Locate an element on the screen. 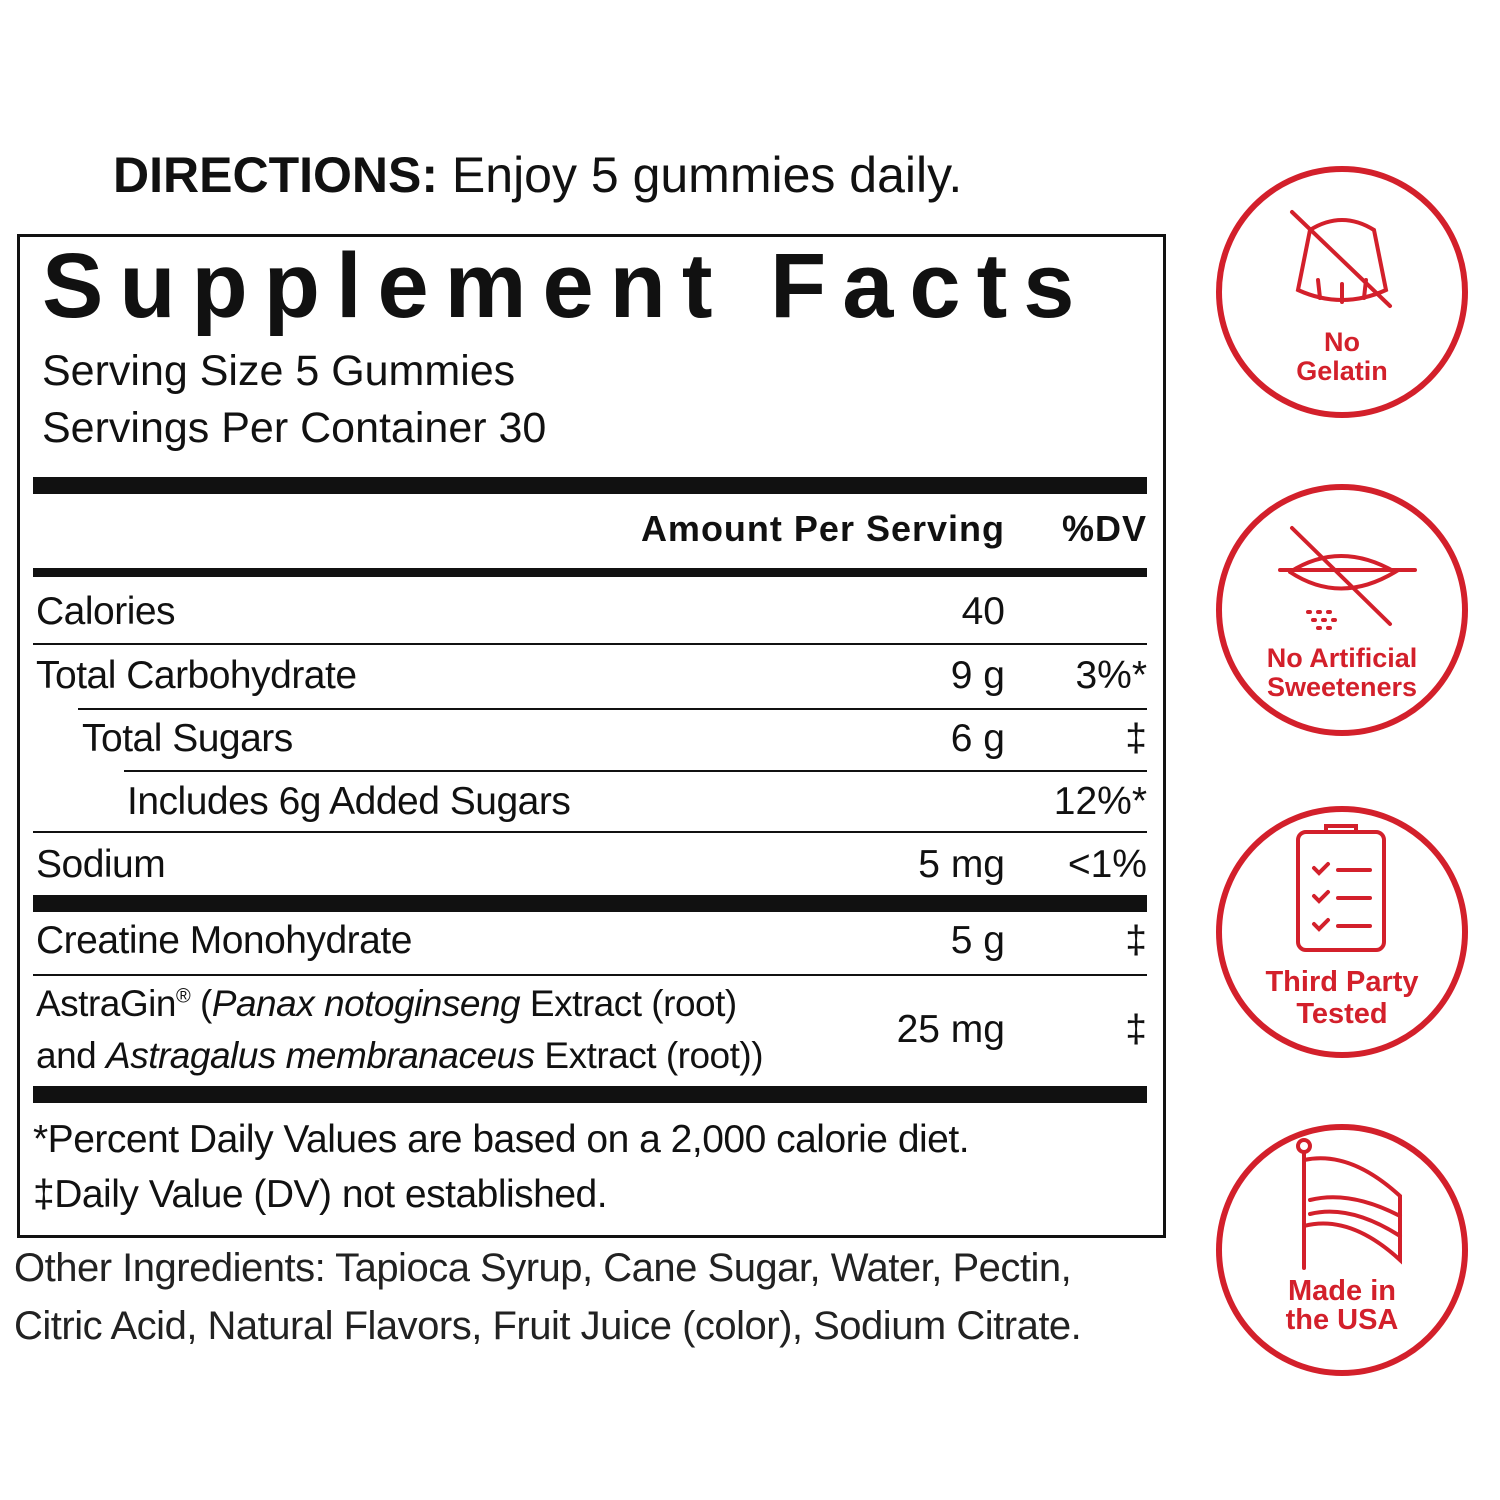 The height and width of the screenshot is (1500, 1500). badge-label: No Artificial Sweeteners is located at coordinates (1342, 673).